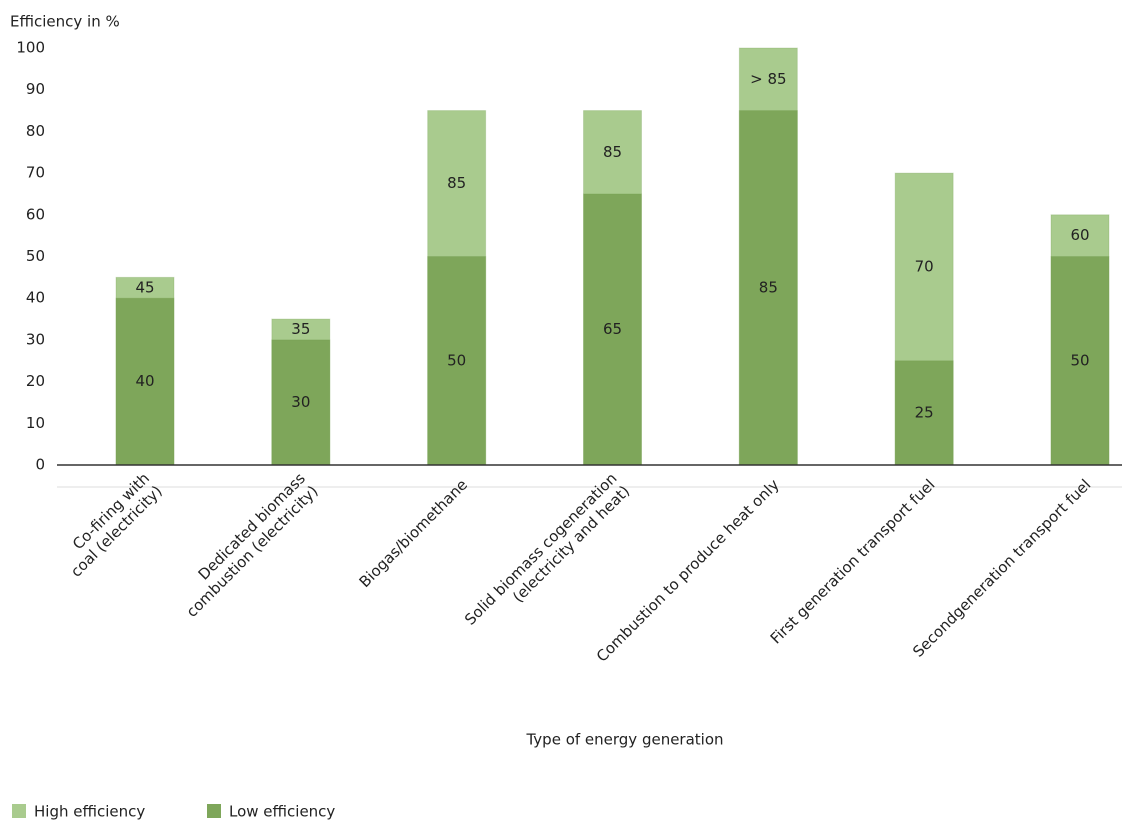 The width and height of the screenshot is (1128, 821). I want to click on x-tick-label-line: Solid biomass cogeneration, so click(540, 548).